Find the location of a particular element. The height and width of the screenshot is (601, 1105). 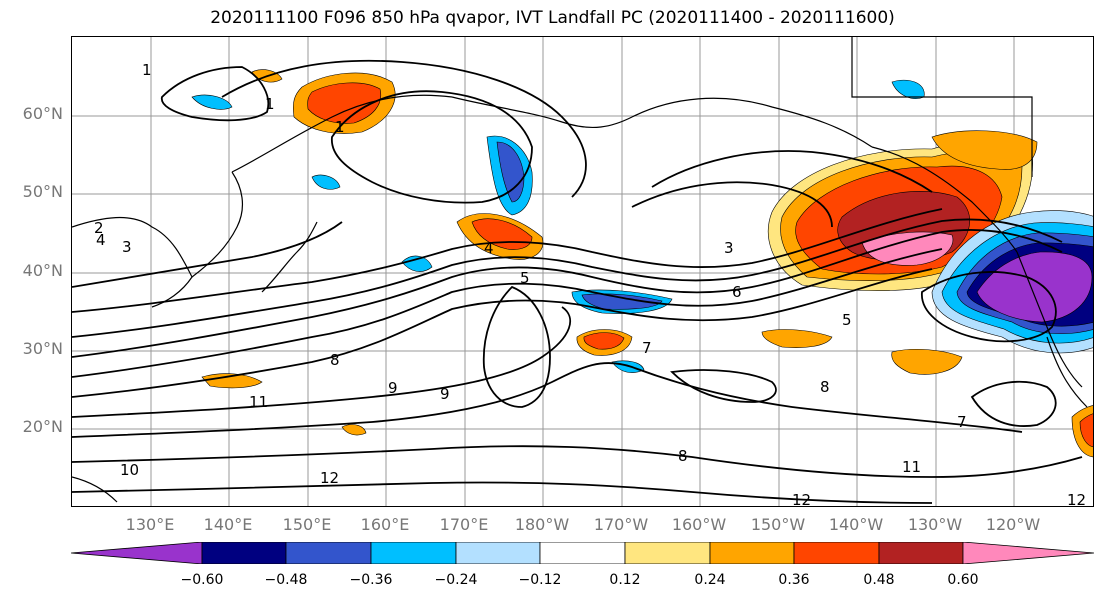

lat-label: 40°N is located at coordinates (42, 270).